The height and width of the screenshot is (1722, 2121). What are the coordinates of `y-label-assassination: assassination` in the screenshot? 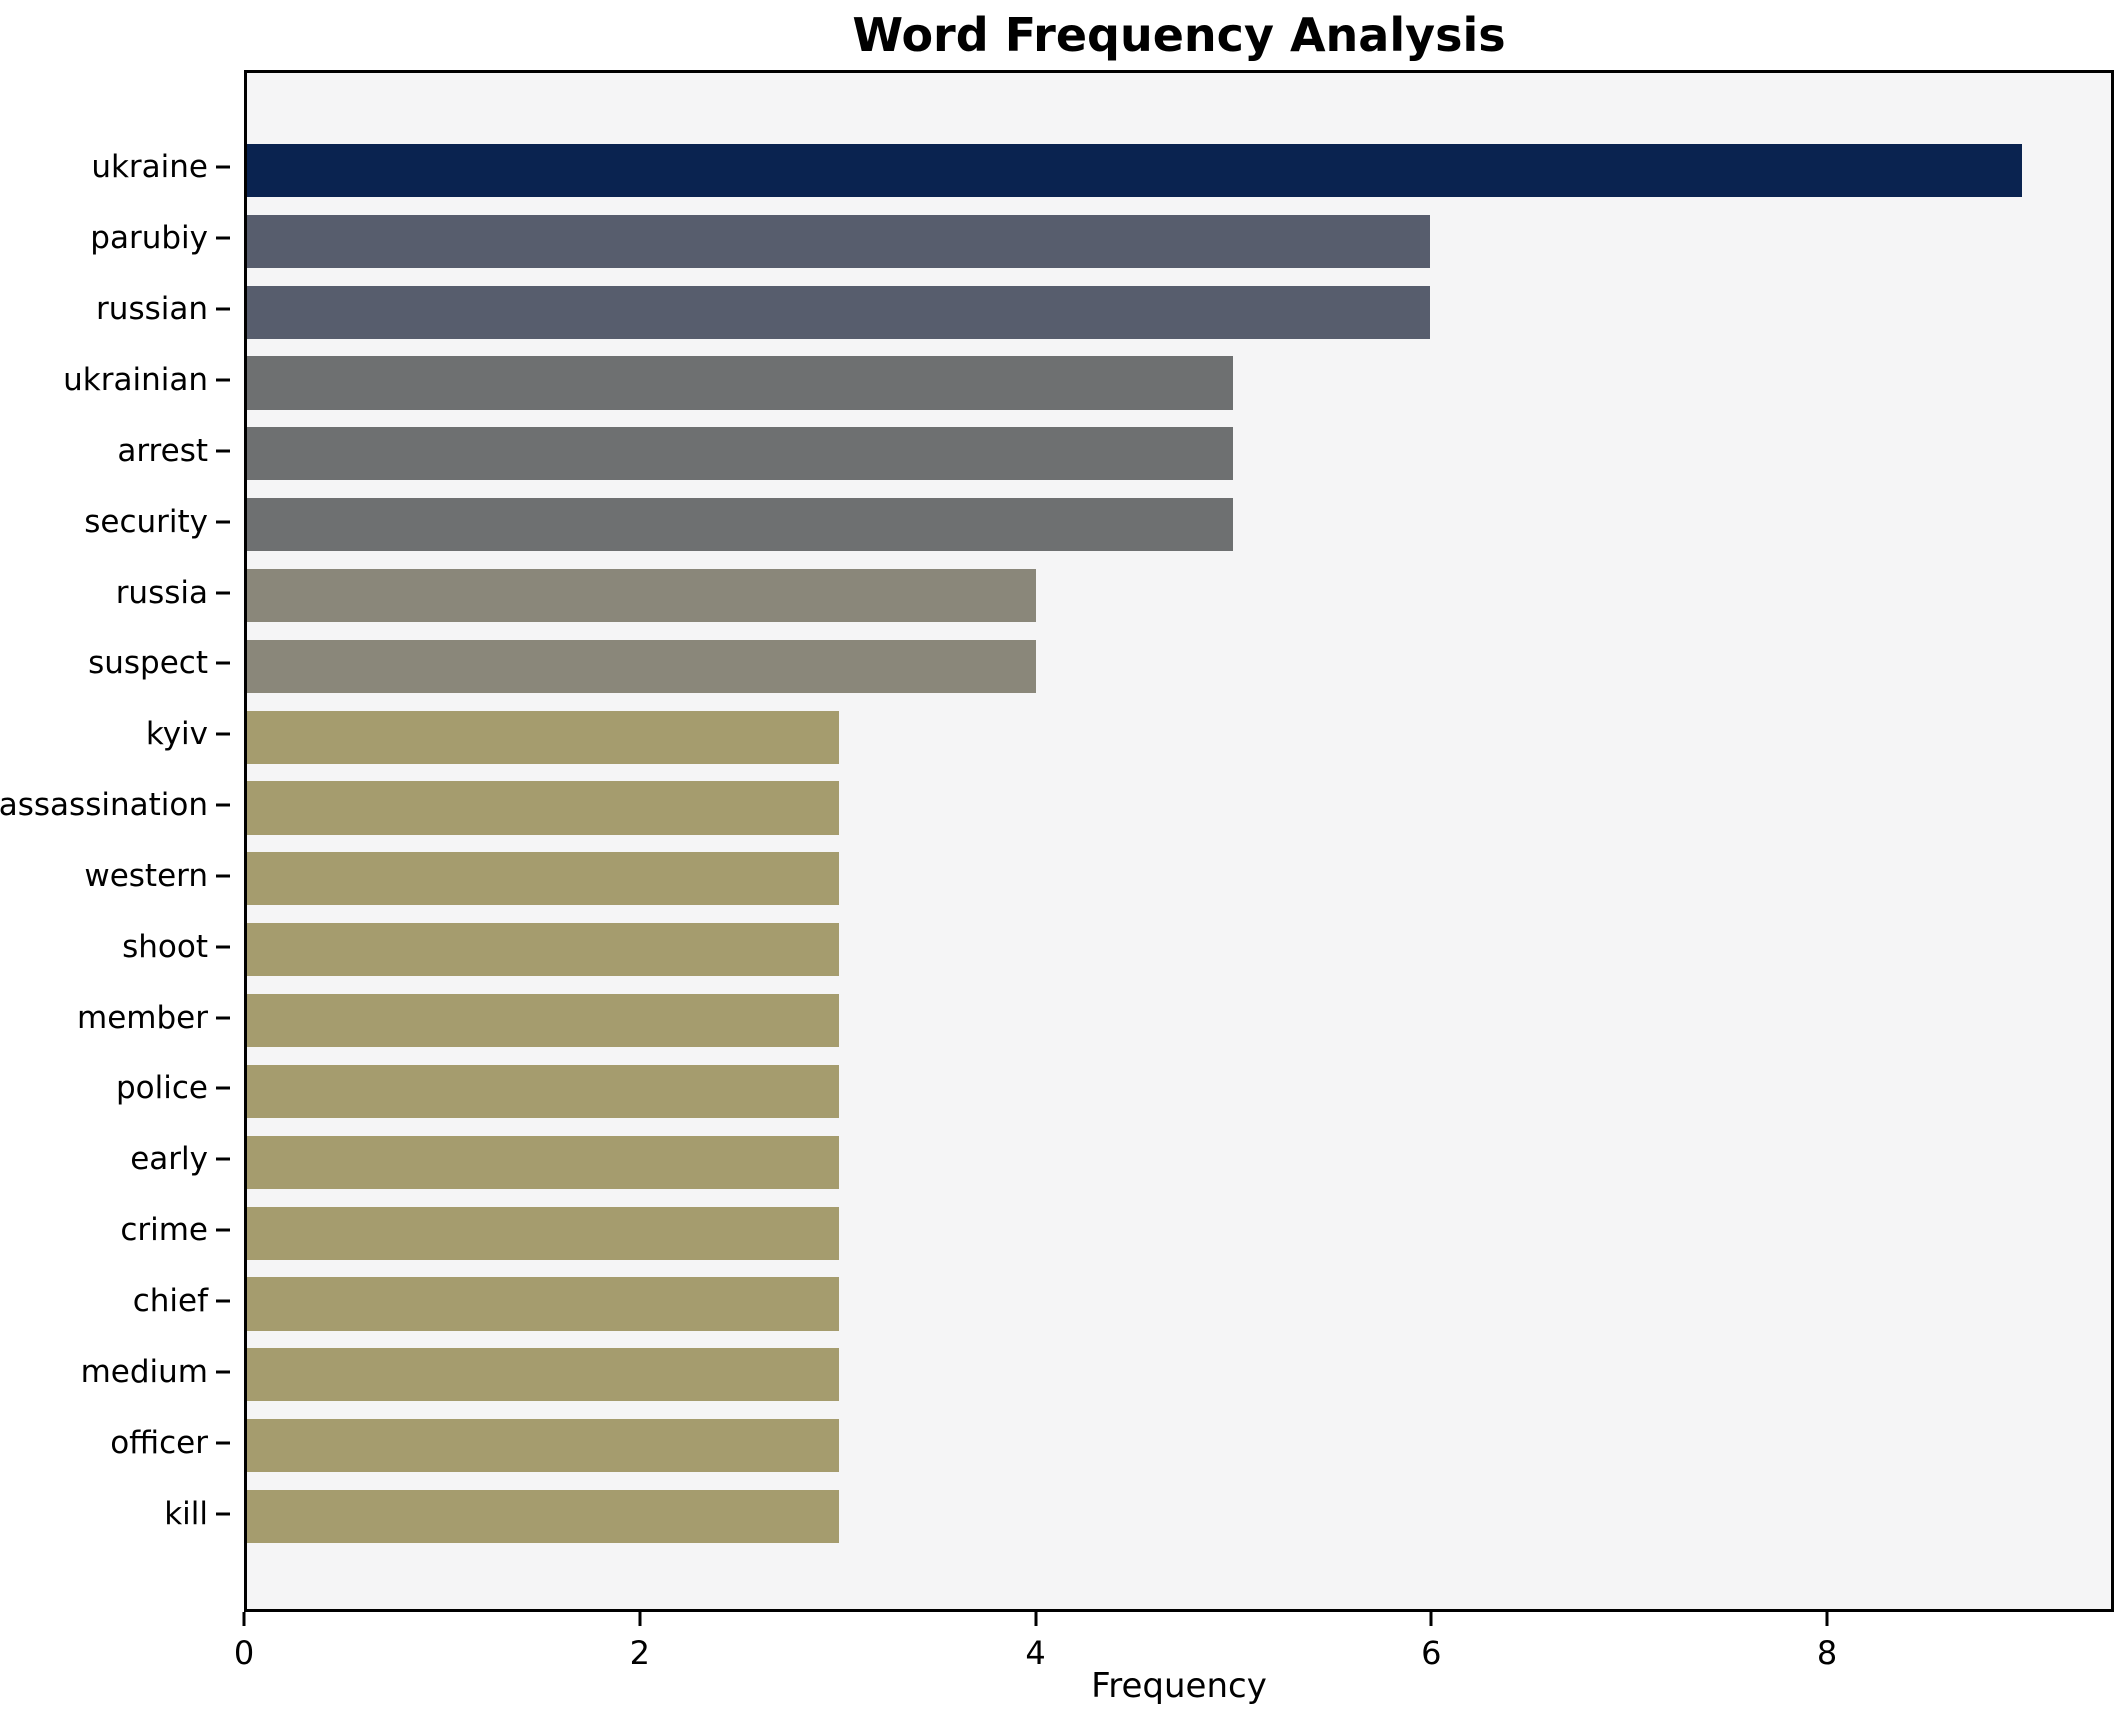 It's located at (104, 805).